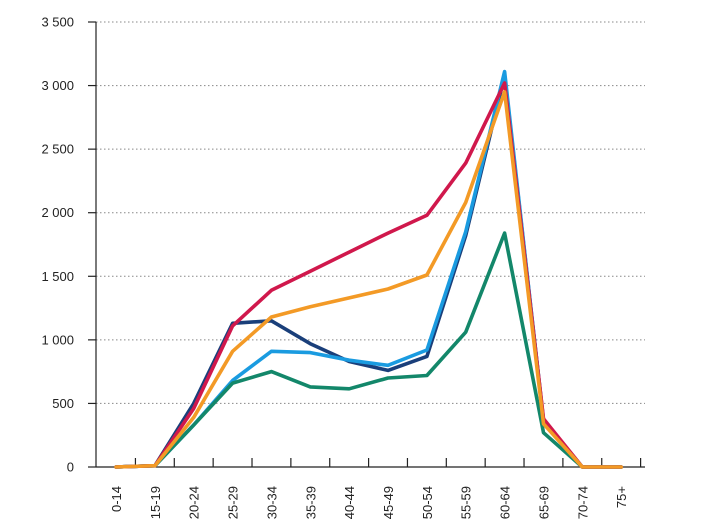 Image resolution: width=707 pixels, height=531 pixels. I want to click on y-tick-label-1000: 1 000, so click(57, 339).